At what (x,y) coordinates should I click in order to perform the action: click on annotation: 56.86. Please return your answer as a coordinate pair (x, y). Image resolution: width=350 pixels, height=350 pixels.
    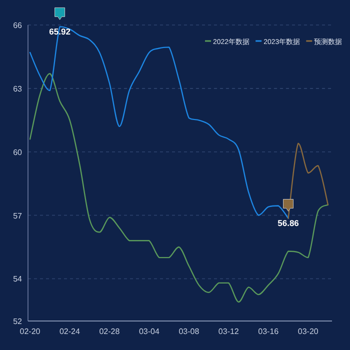
    Looking at the image, I should click on (289, 223).